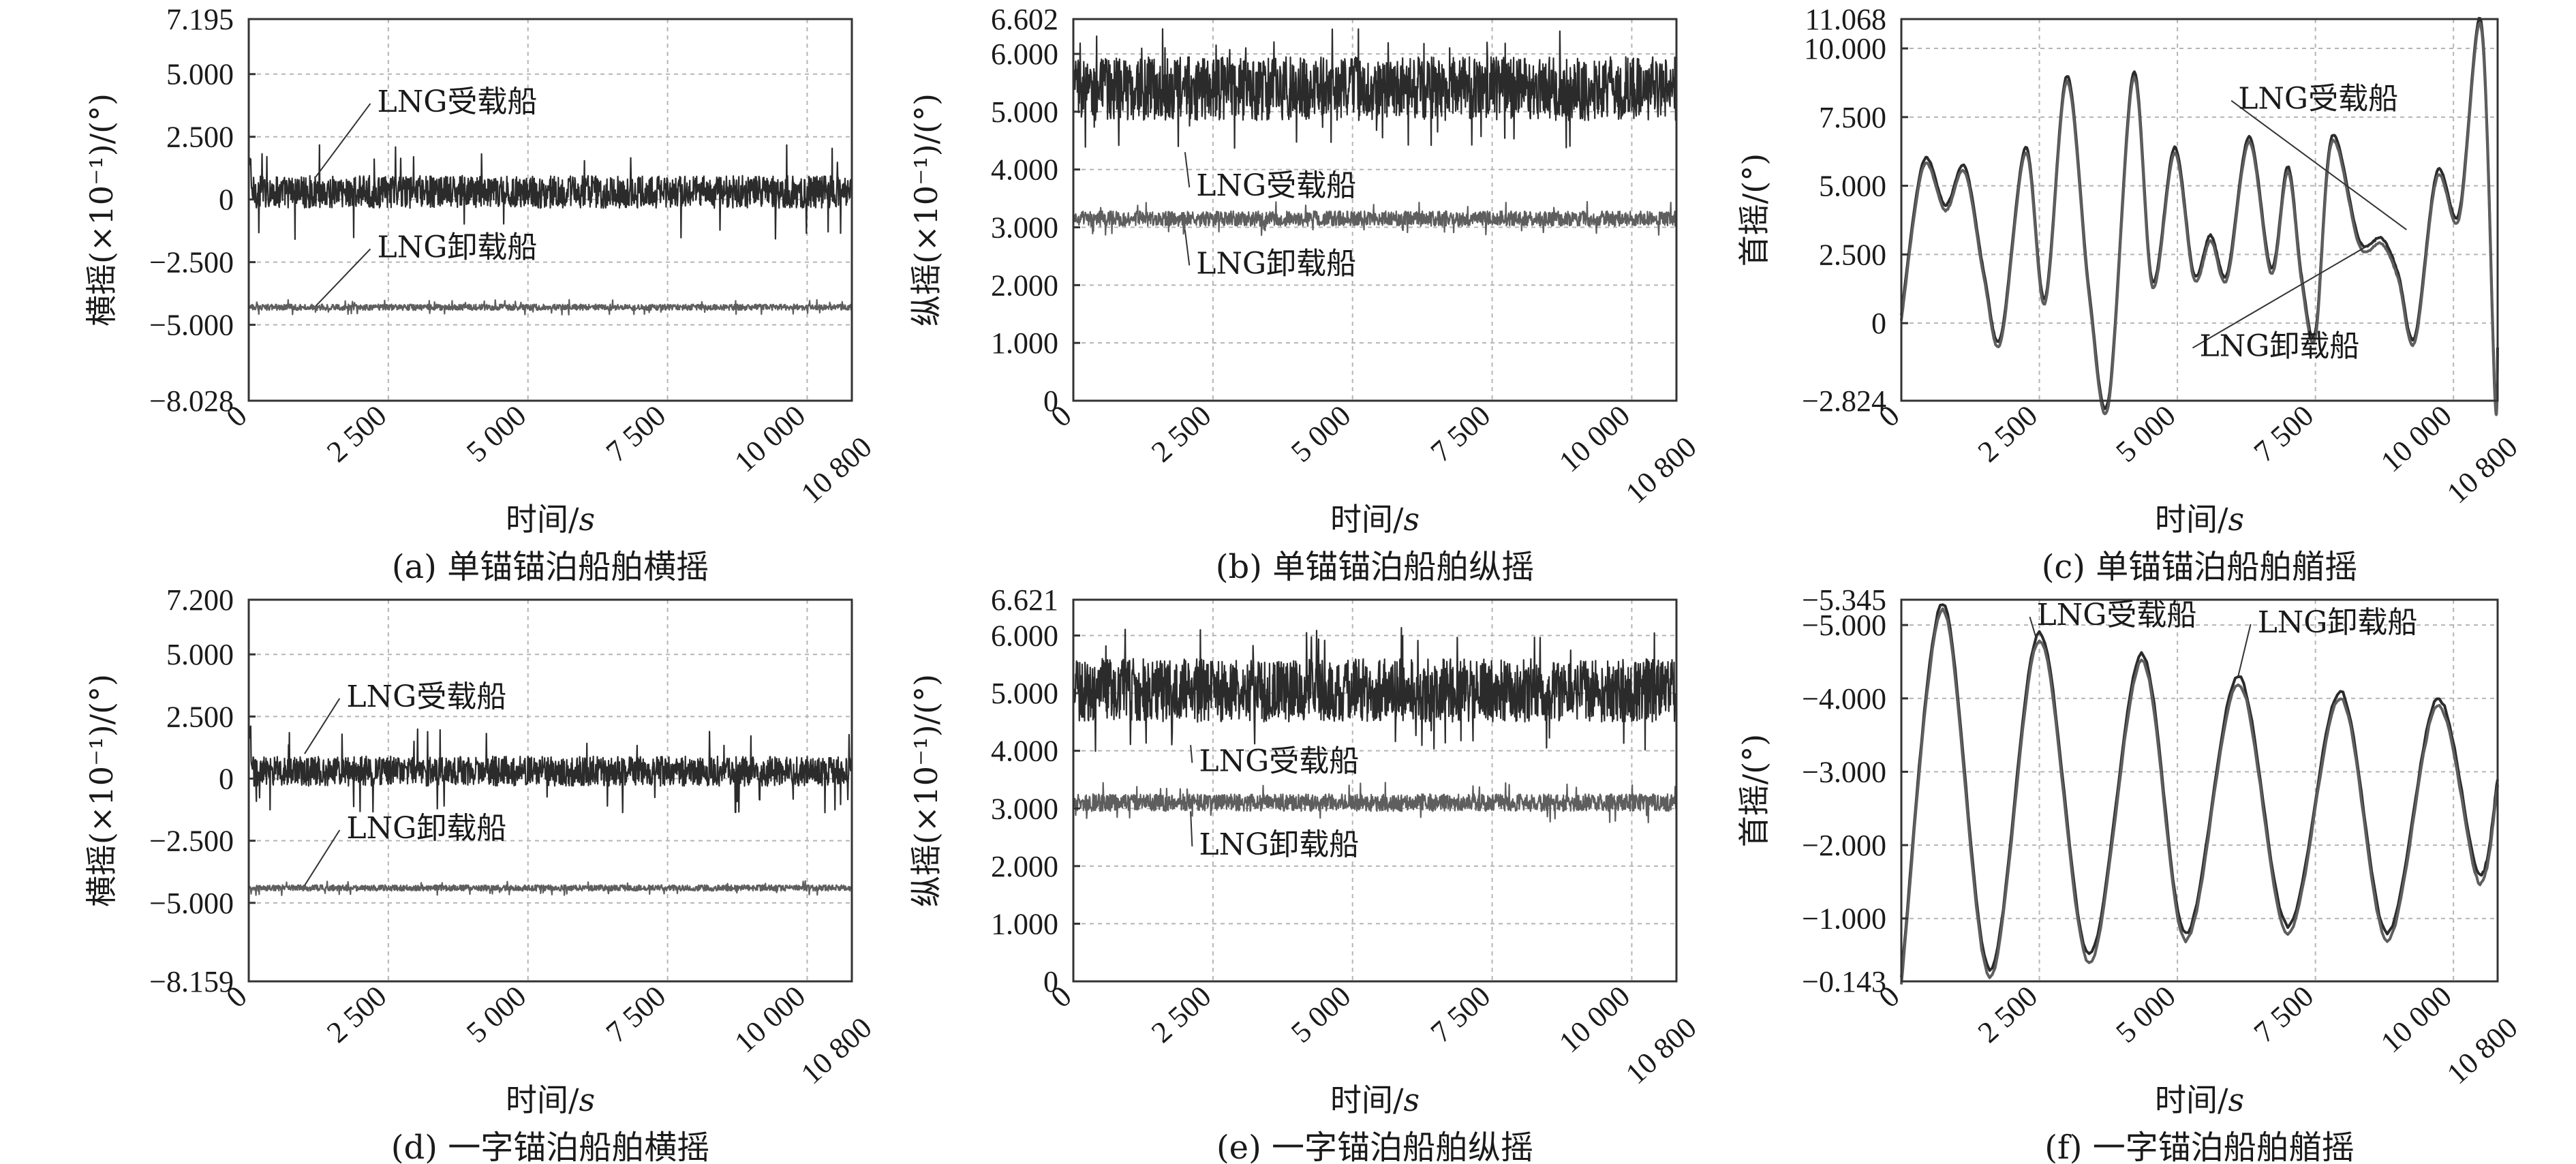  Describe the element at coordinates (1375, 567) in the screenshot. I see `panel-caption: (b) 单锚锚泊船舶纵摇` at that location.